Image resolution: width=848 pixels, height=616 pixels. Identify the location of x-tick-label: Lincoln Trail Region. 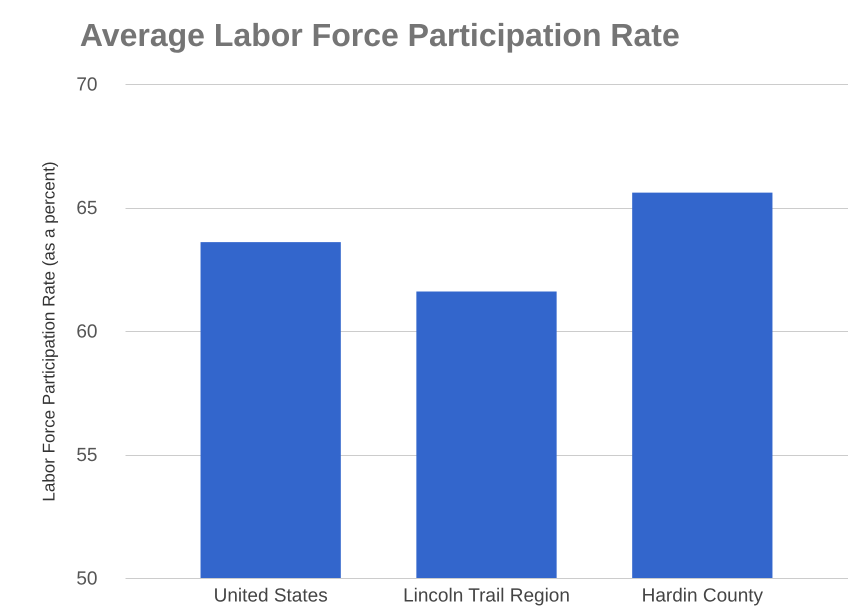
(486, 596).